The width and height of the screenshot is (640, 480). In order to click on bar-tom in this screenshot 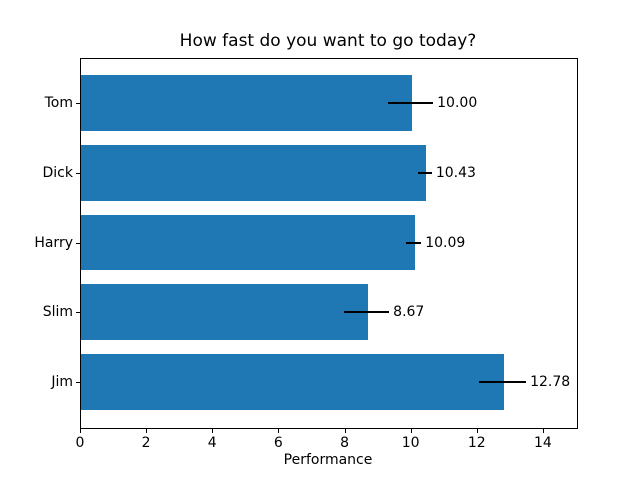, I will do `click(246, 102)`.